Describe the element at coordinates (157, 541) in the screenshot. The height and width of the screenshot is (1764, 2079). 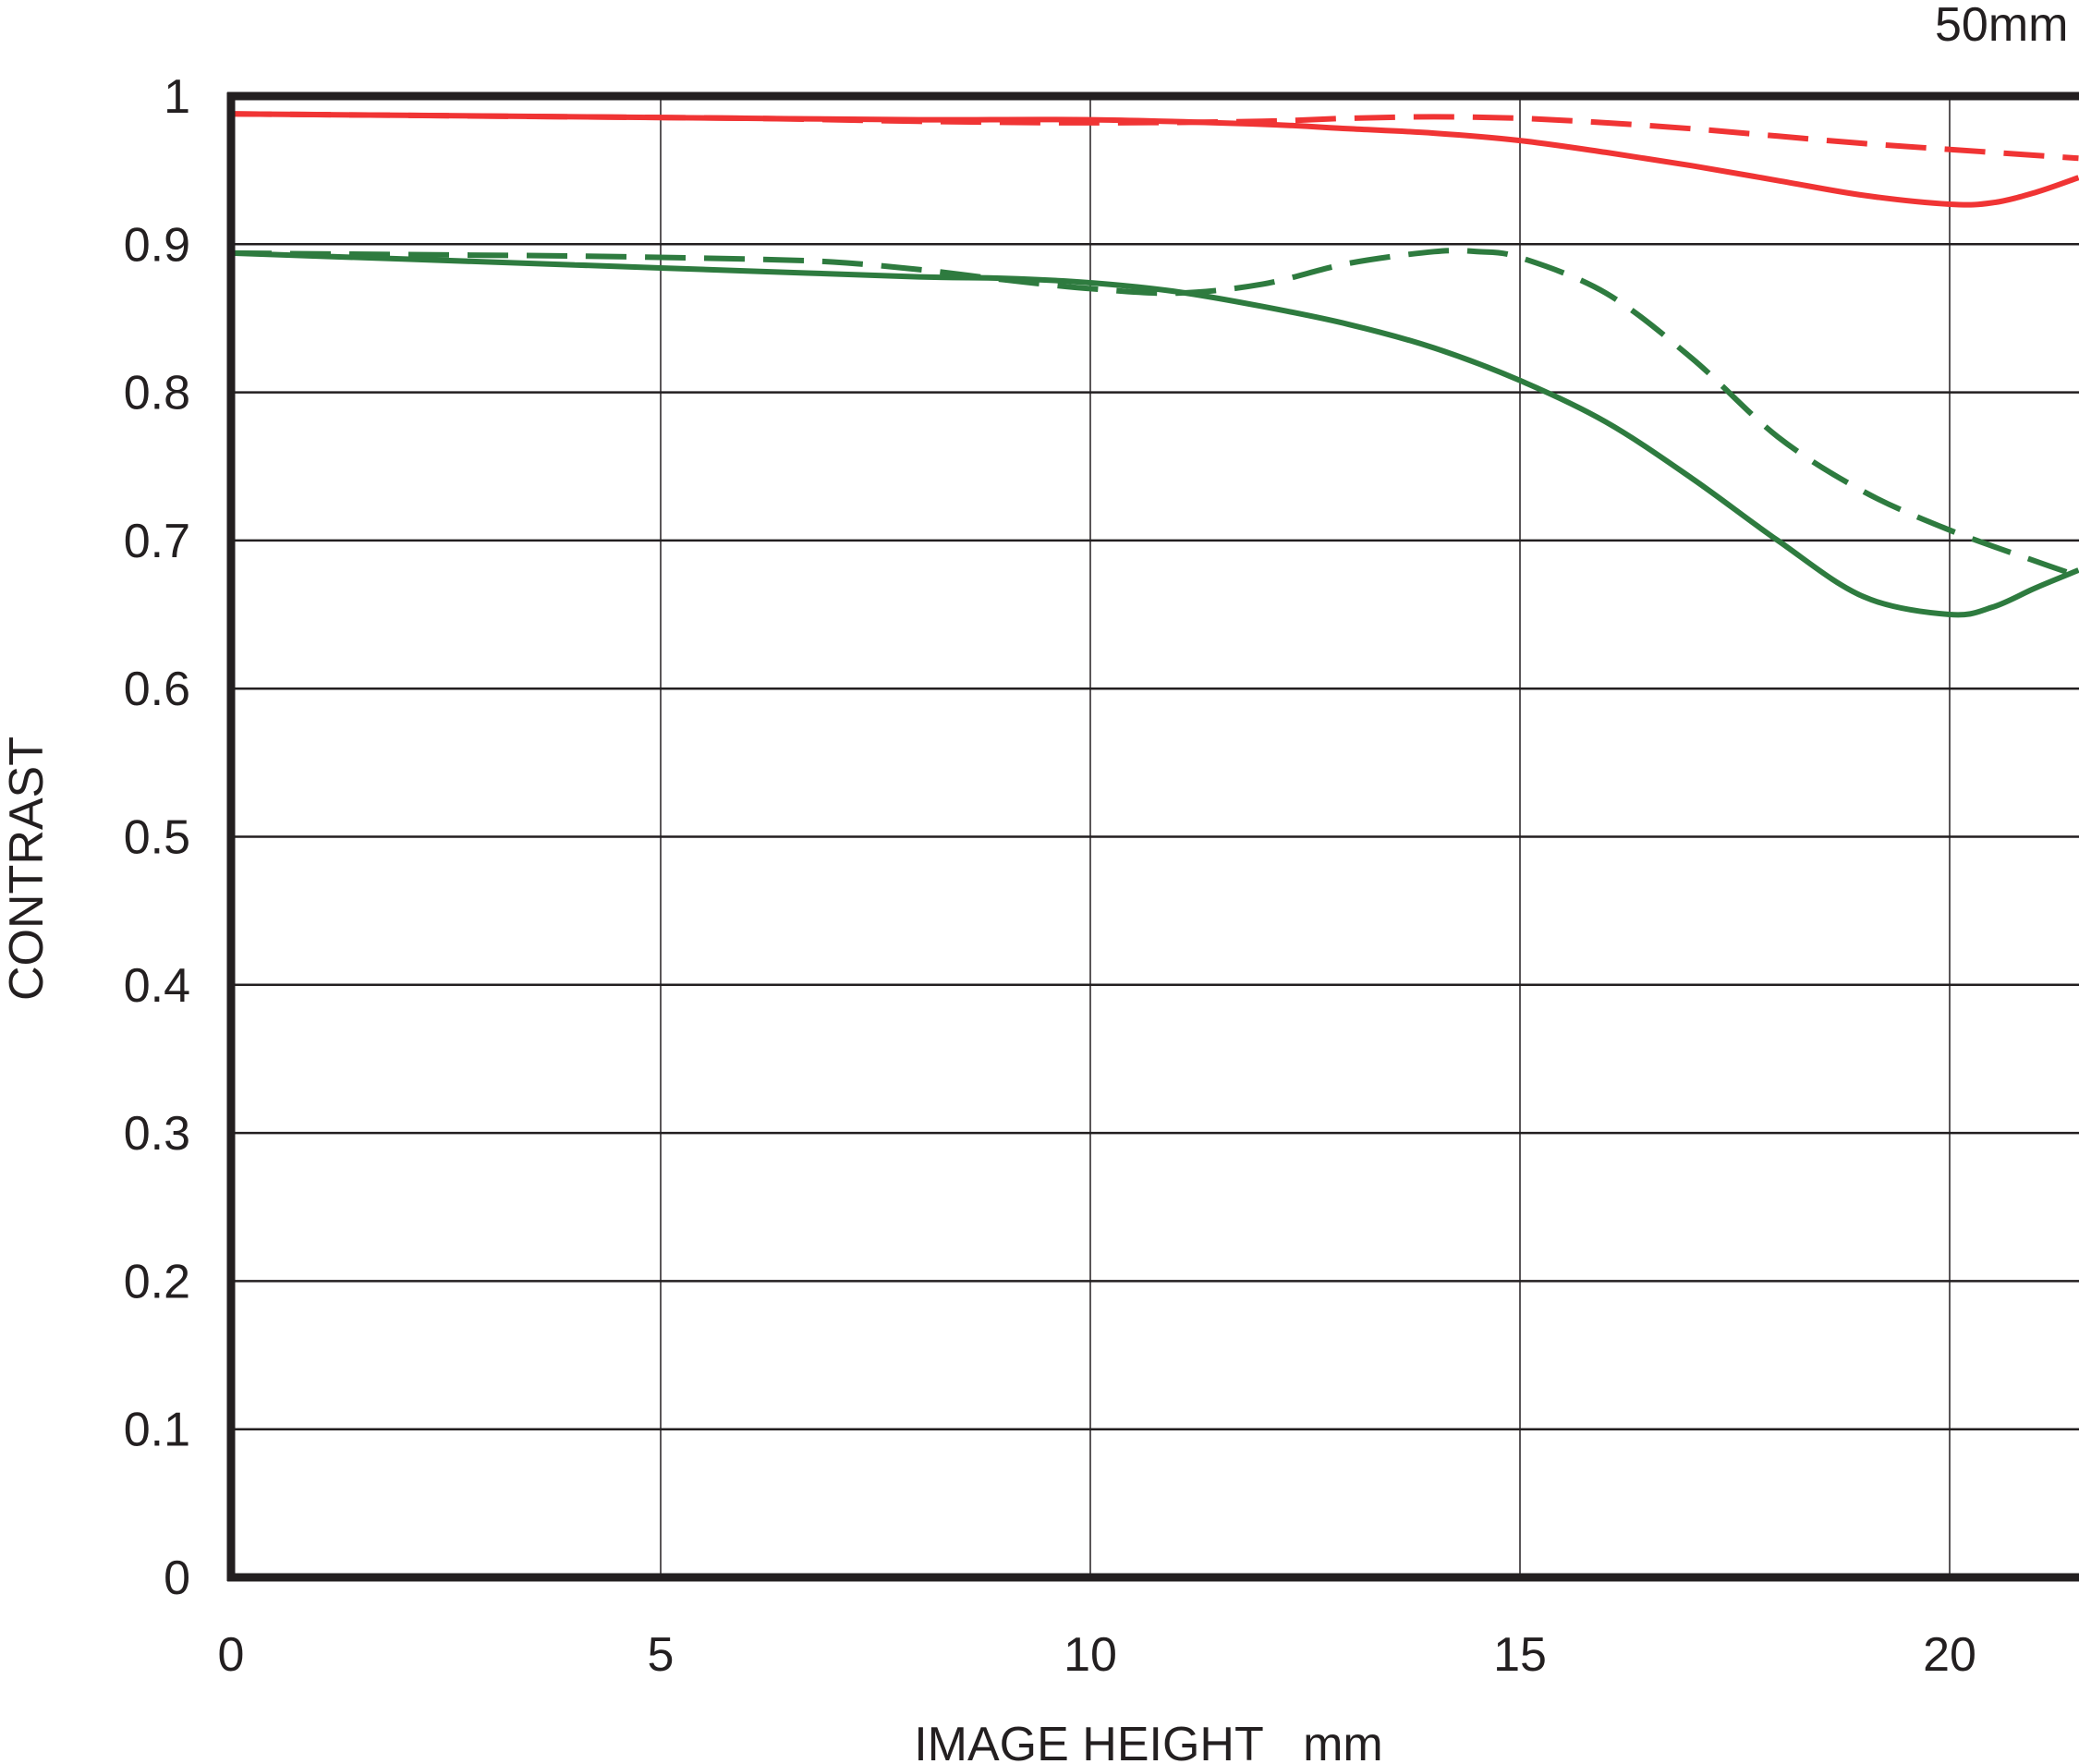
I see `y-tick-label: 0.7` at that location.